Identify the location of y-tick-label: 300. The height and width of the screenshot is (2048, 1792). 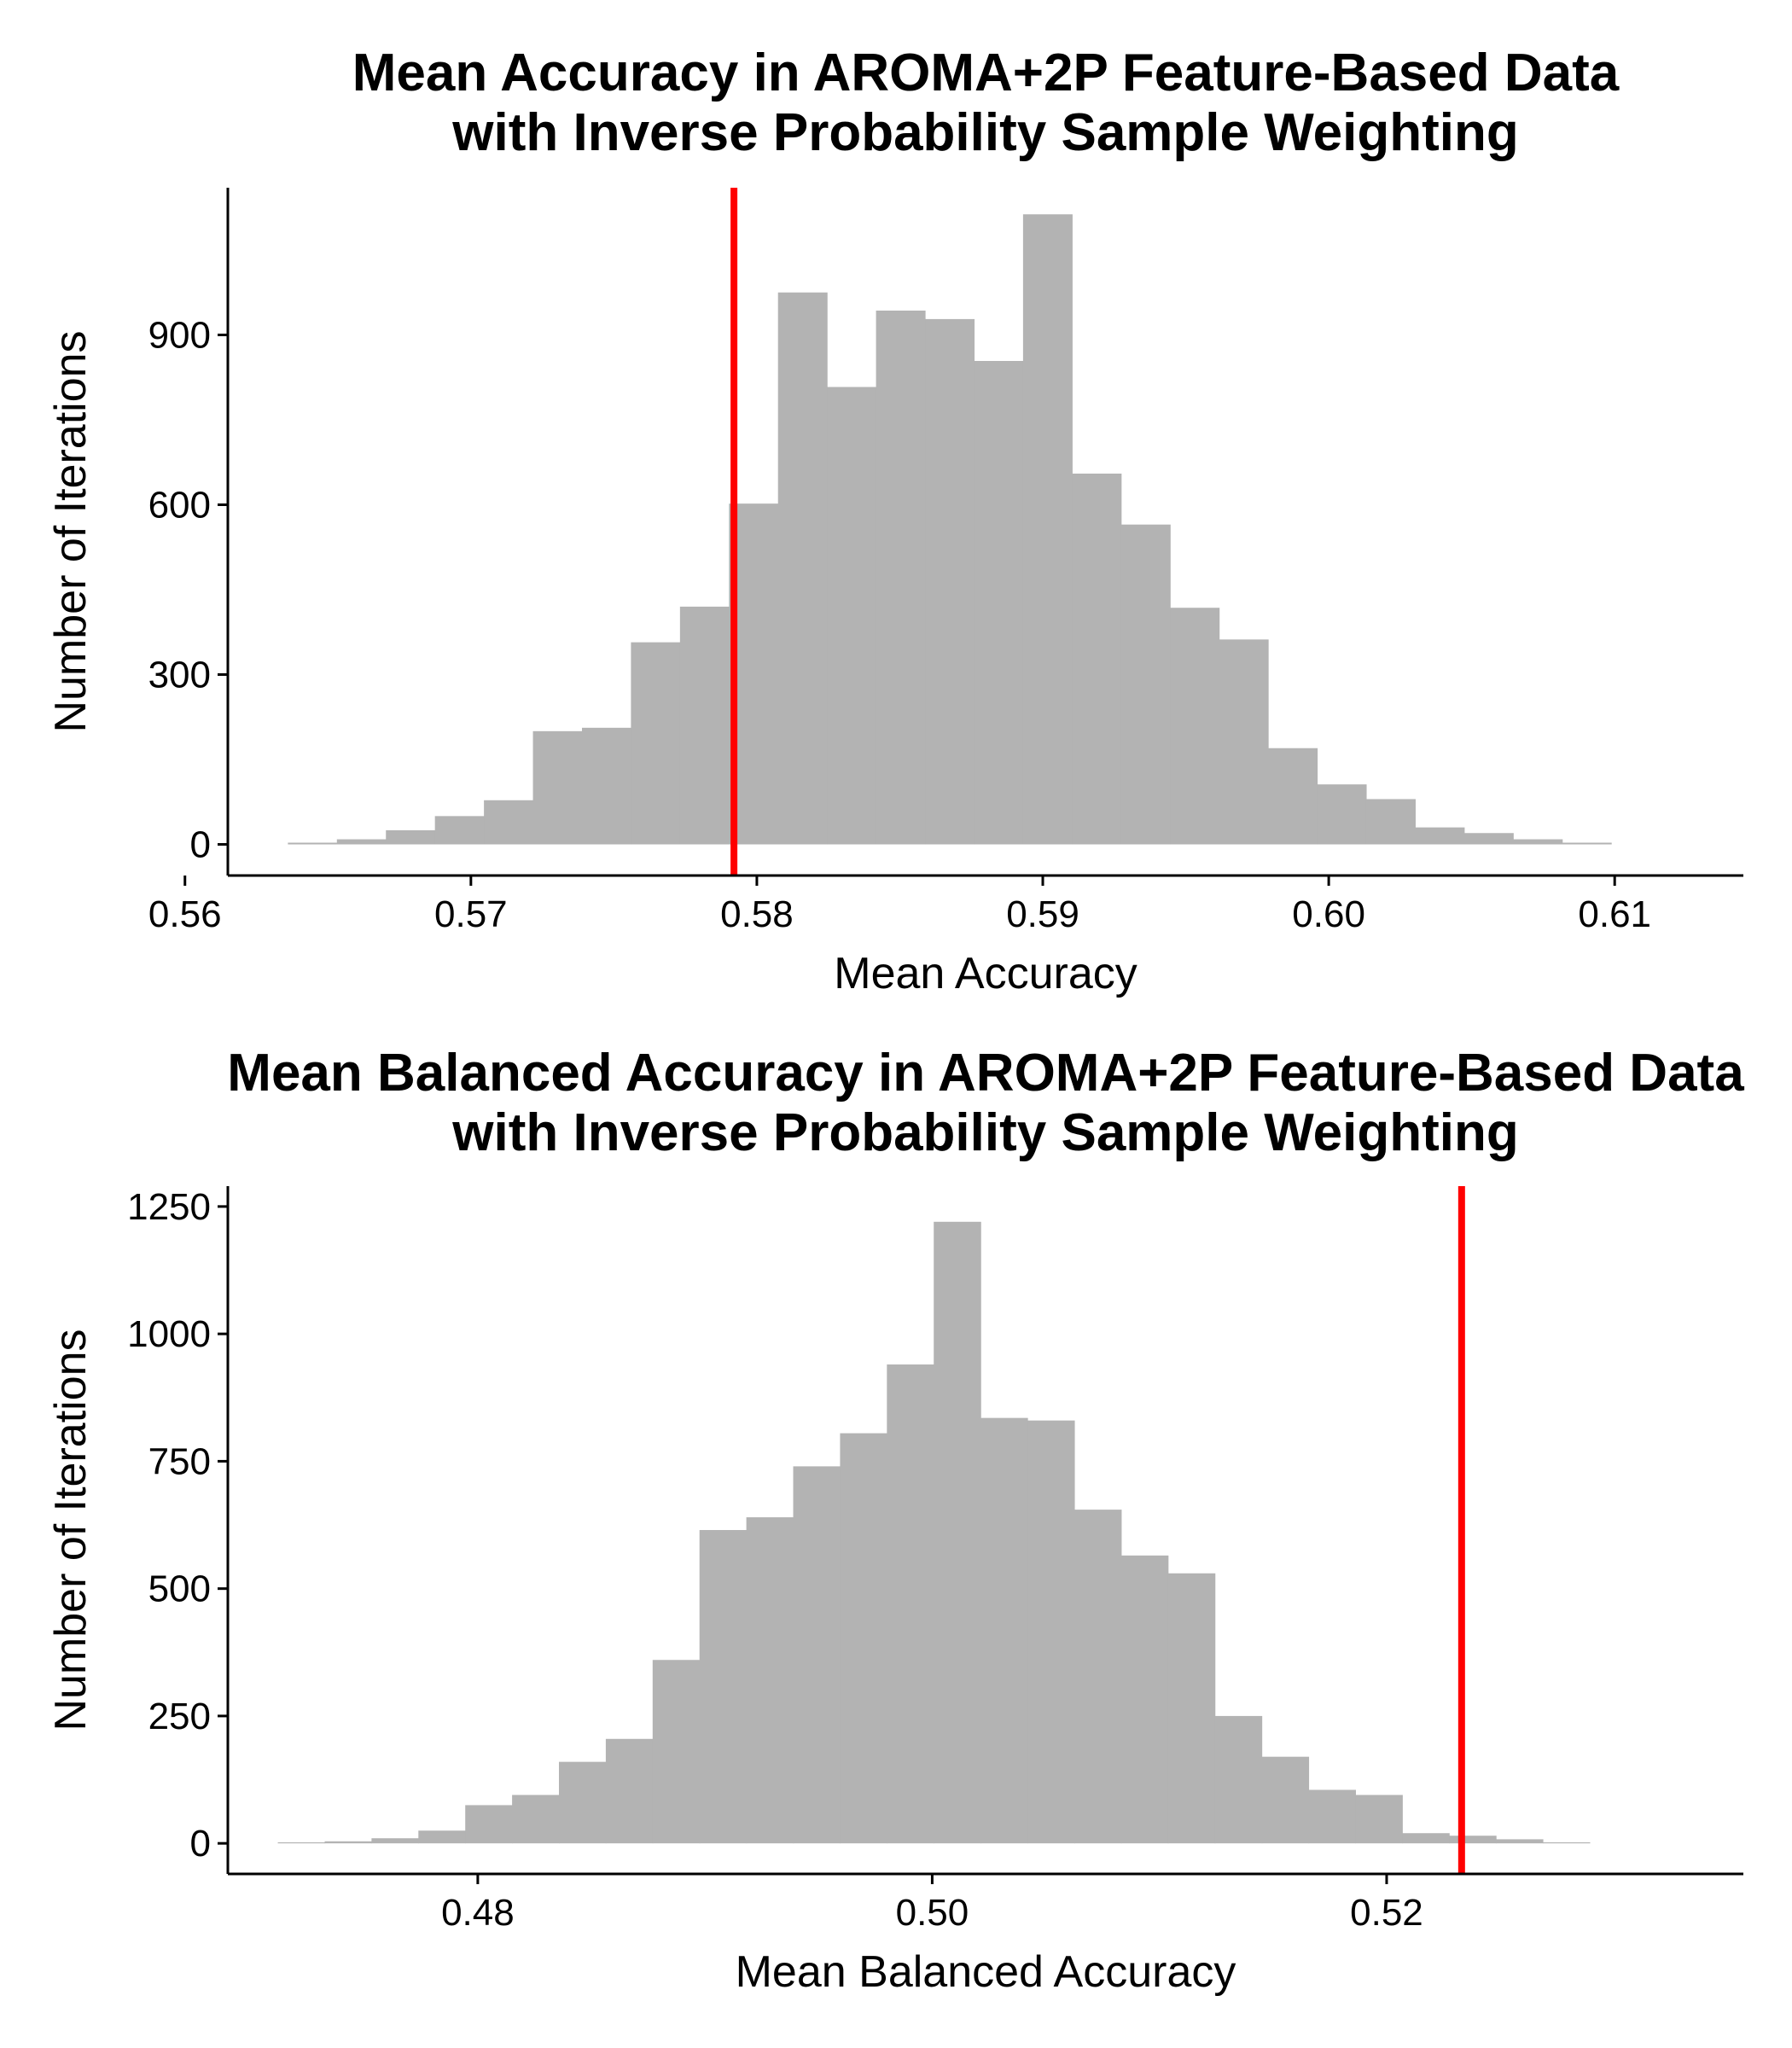
(179, 675).